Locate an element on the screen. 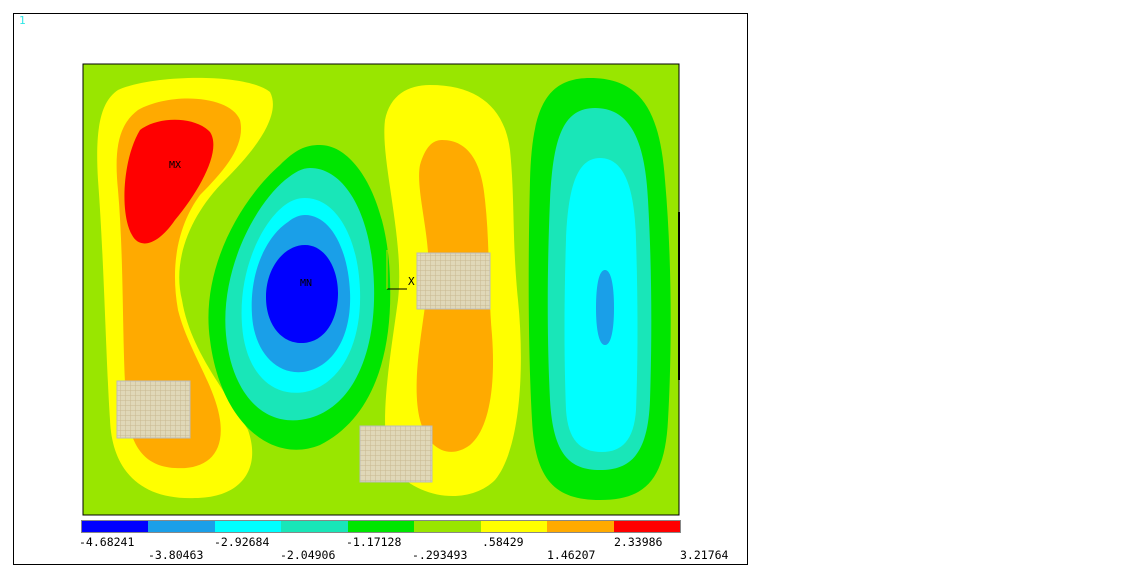 The height and width of the screenshot is (571, 1126). legend-label: -2.04906 is located at coordinates (308, 555).